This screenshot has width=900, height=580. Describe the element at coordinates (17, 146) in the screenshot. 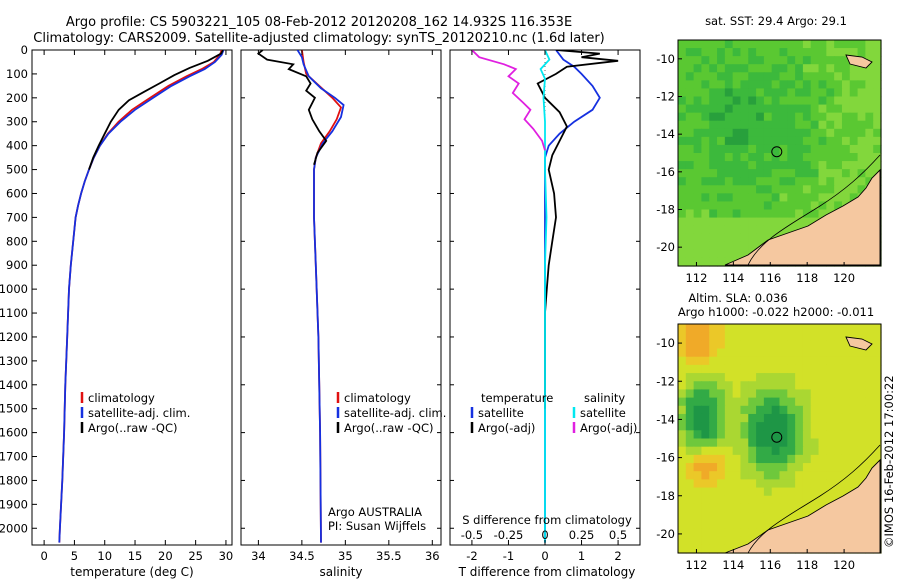

I see `y-tick-label: 400` at that location.